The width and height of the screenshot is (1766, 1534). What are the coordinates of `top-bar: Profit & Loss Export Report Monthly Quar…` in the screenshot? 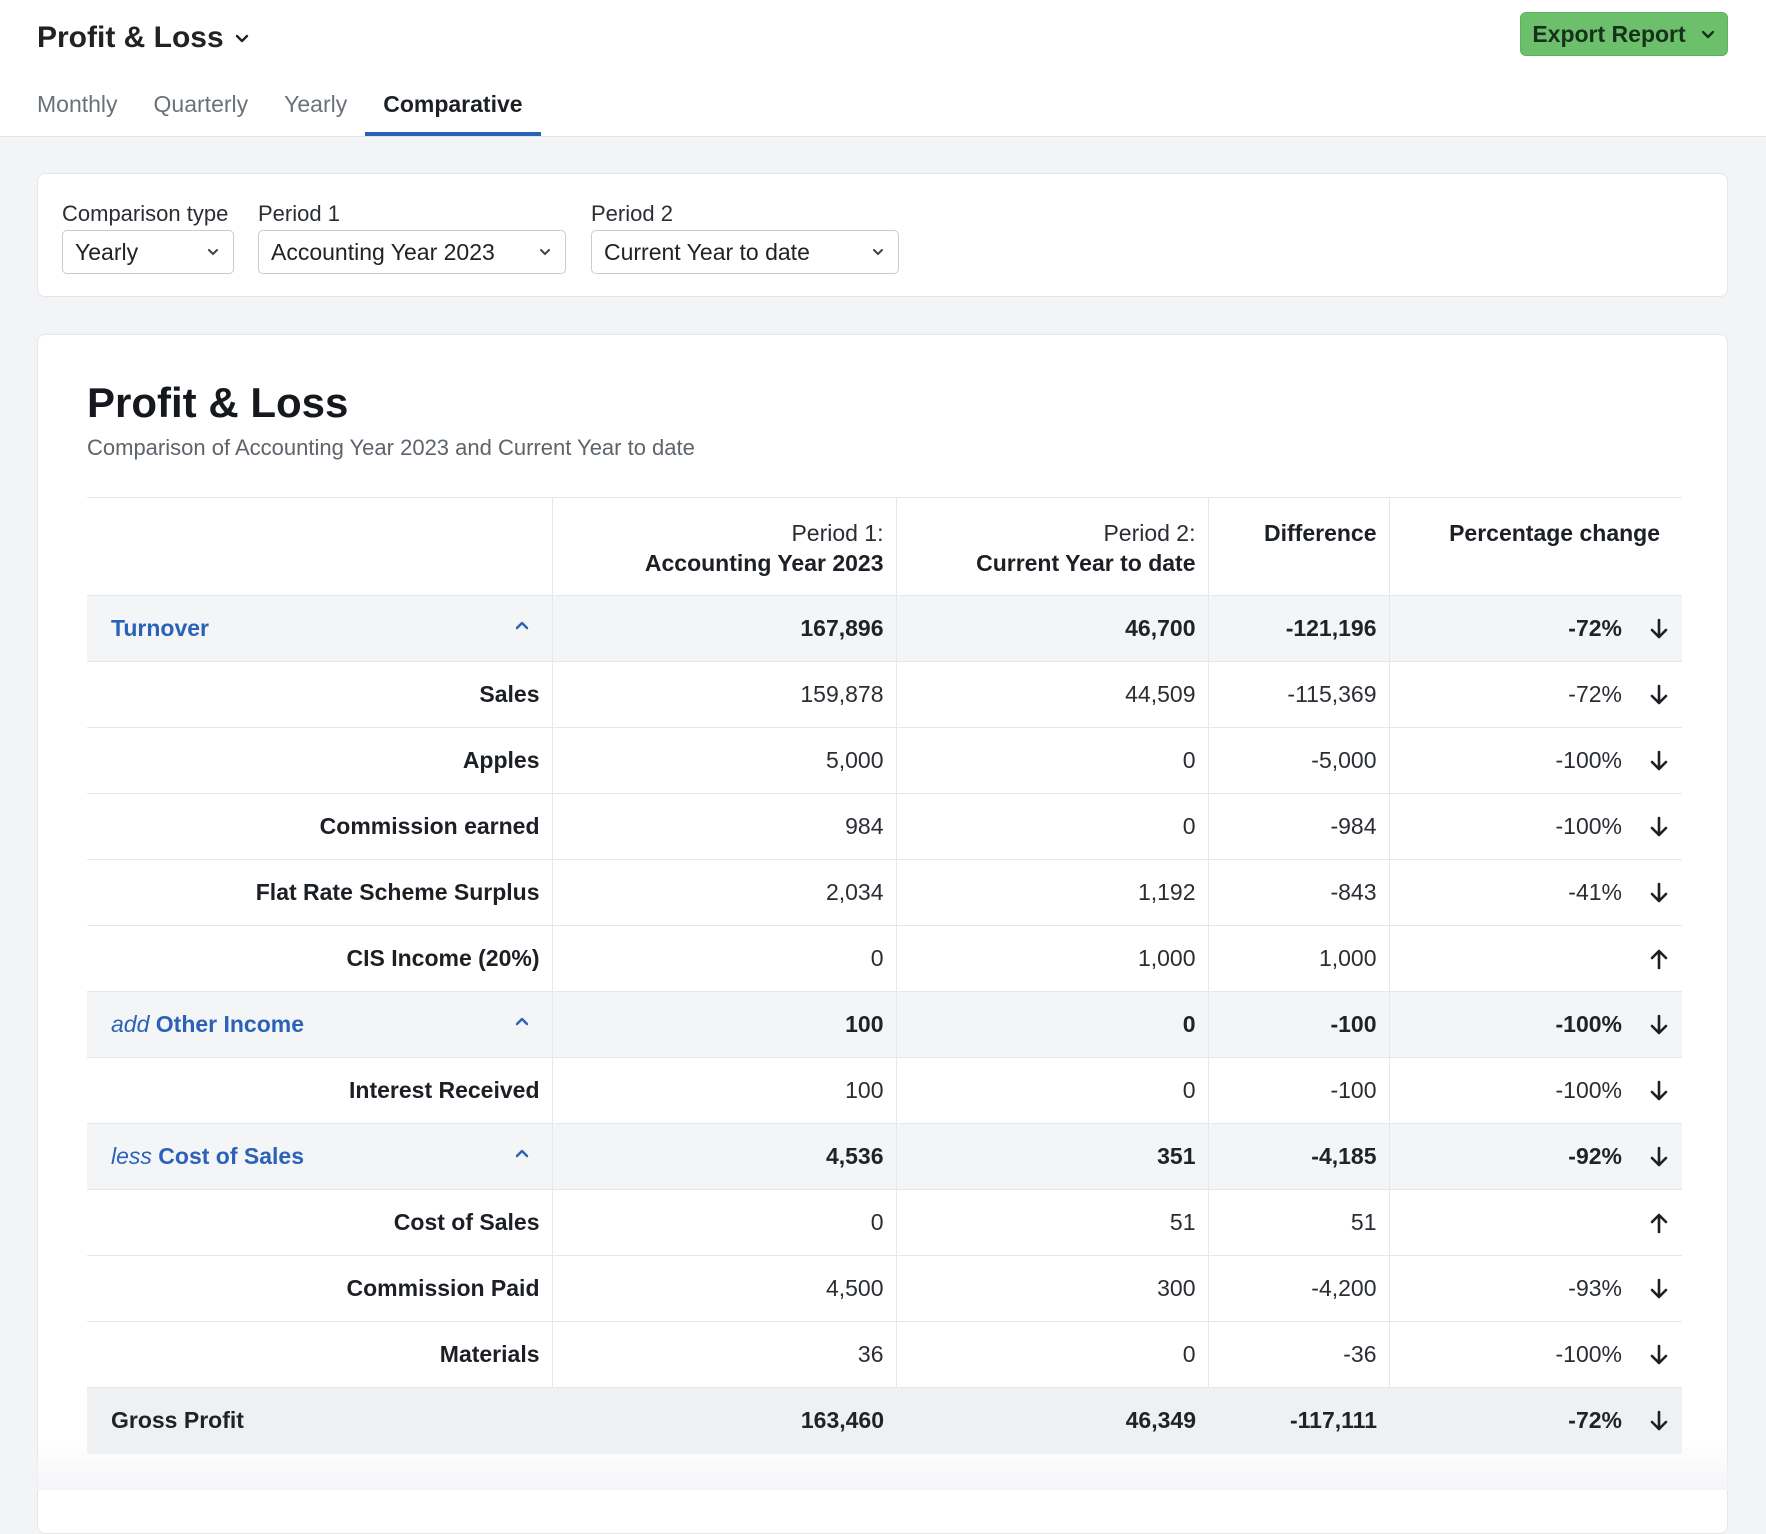 It's located at (883, 68).